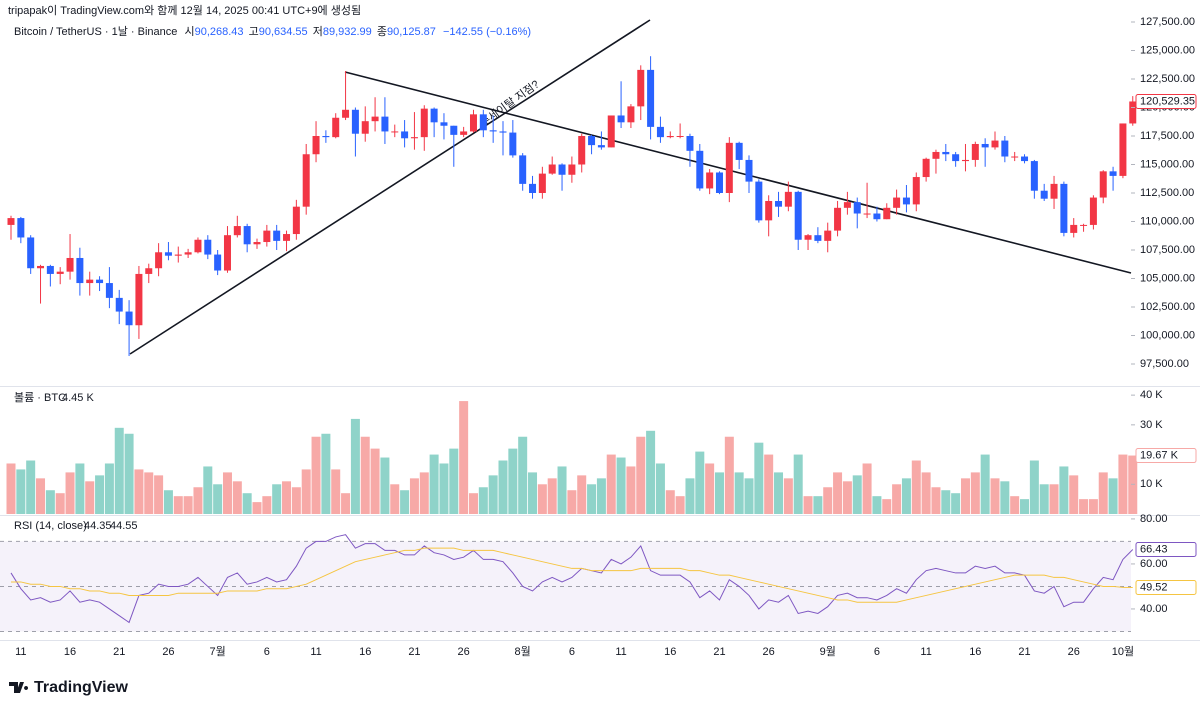  I want to click on y-tick-label: 112,500.00, so click(1167, 193).